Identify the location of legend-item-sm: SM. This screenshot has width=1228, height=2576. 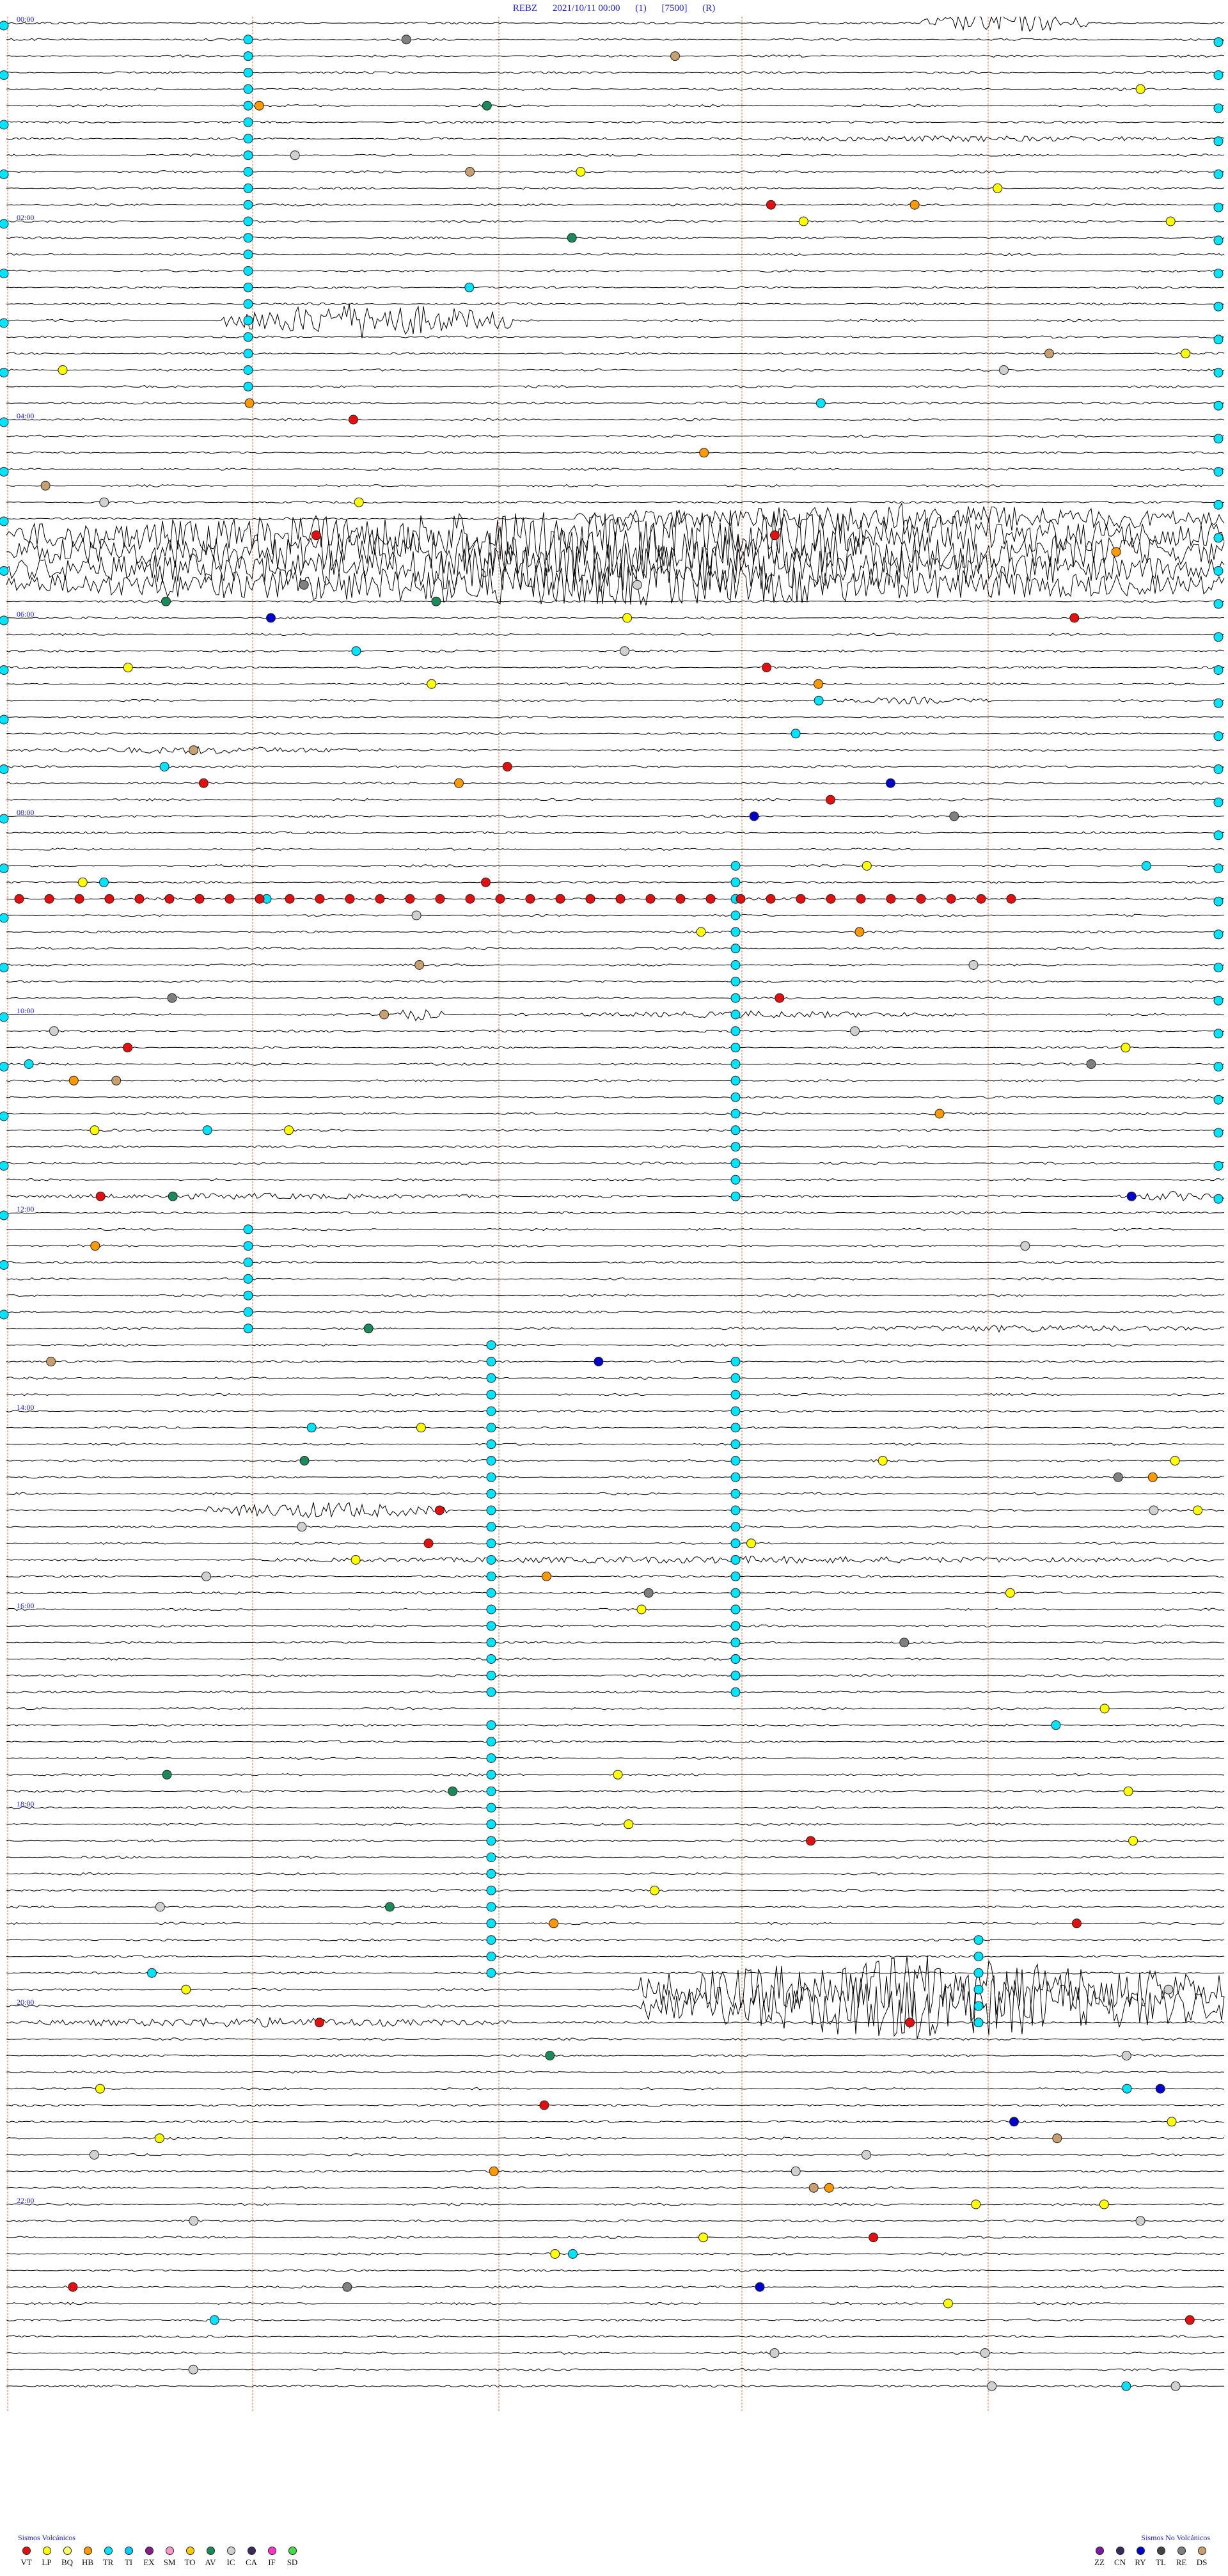
(169, 2557).